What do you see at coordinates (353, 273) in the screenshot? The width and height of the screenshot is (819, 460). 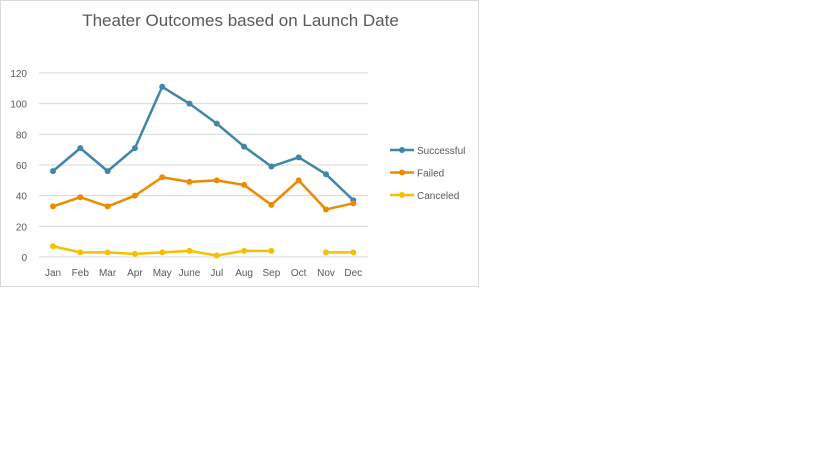 I see `x-tick-label: Dec` at bounding box center [353, 273].